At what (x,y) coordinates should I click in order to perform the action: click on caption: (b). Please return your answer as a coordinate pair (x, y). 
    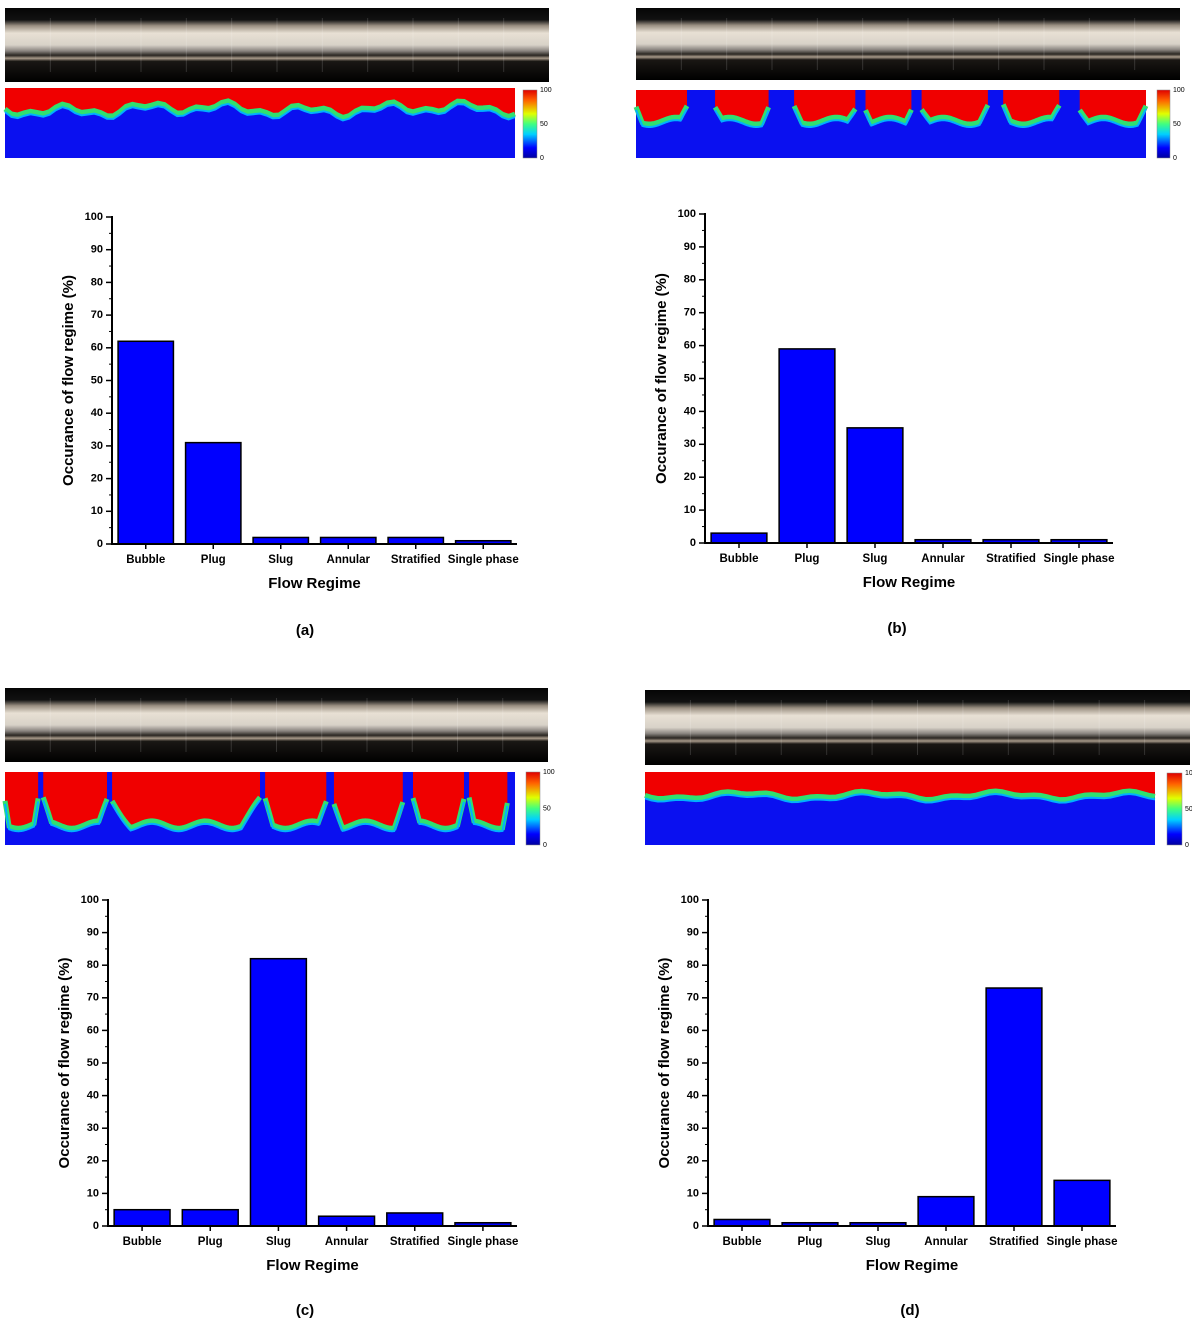
    Looking at the image, I should click on (896, 628).